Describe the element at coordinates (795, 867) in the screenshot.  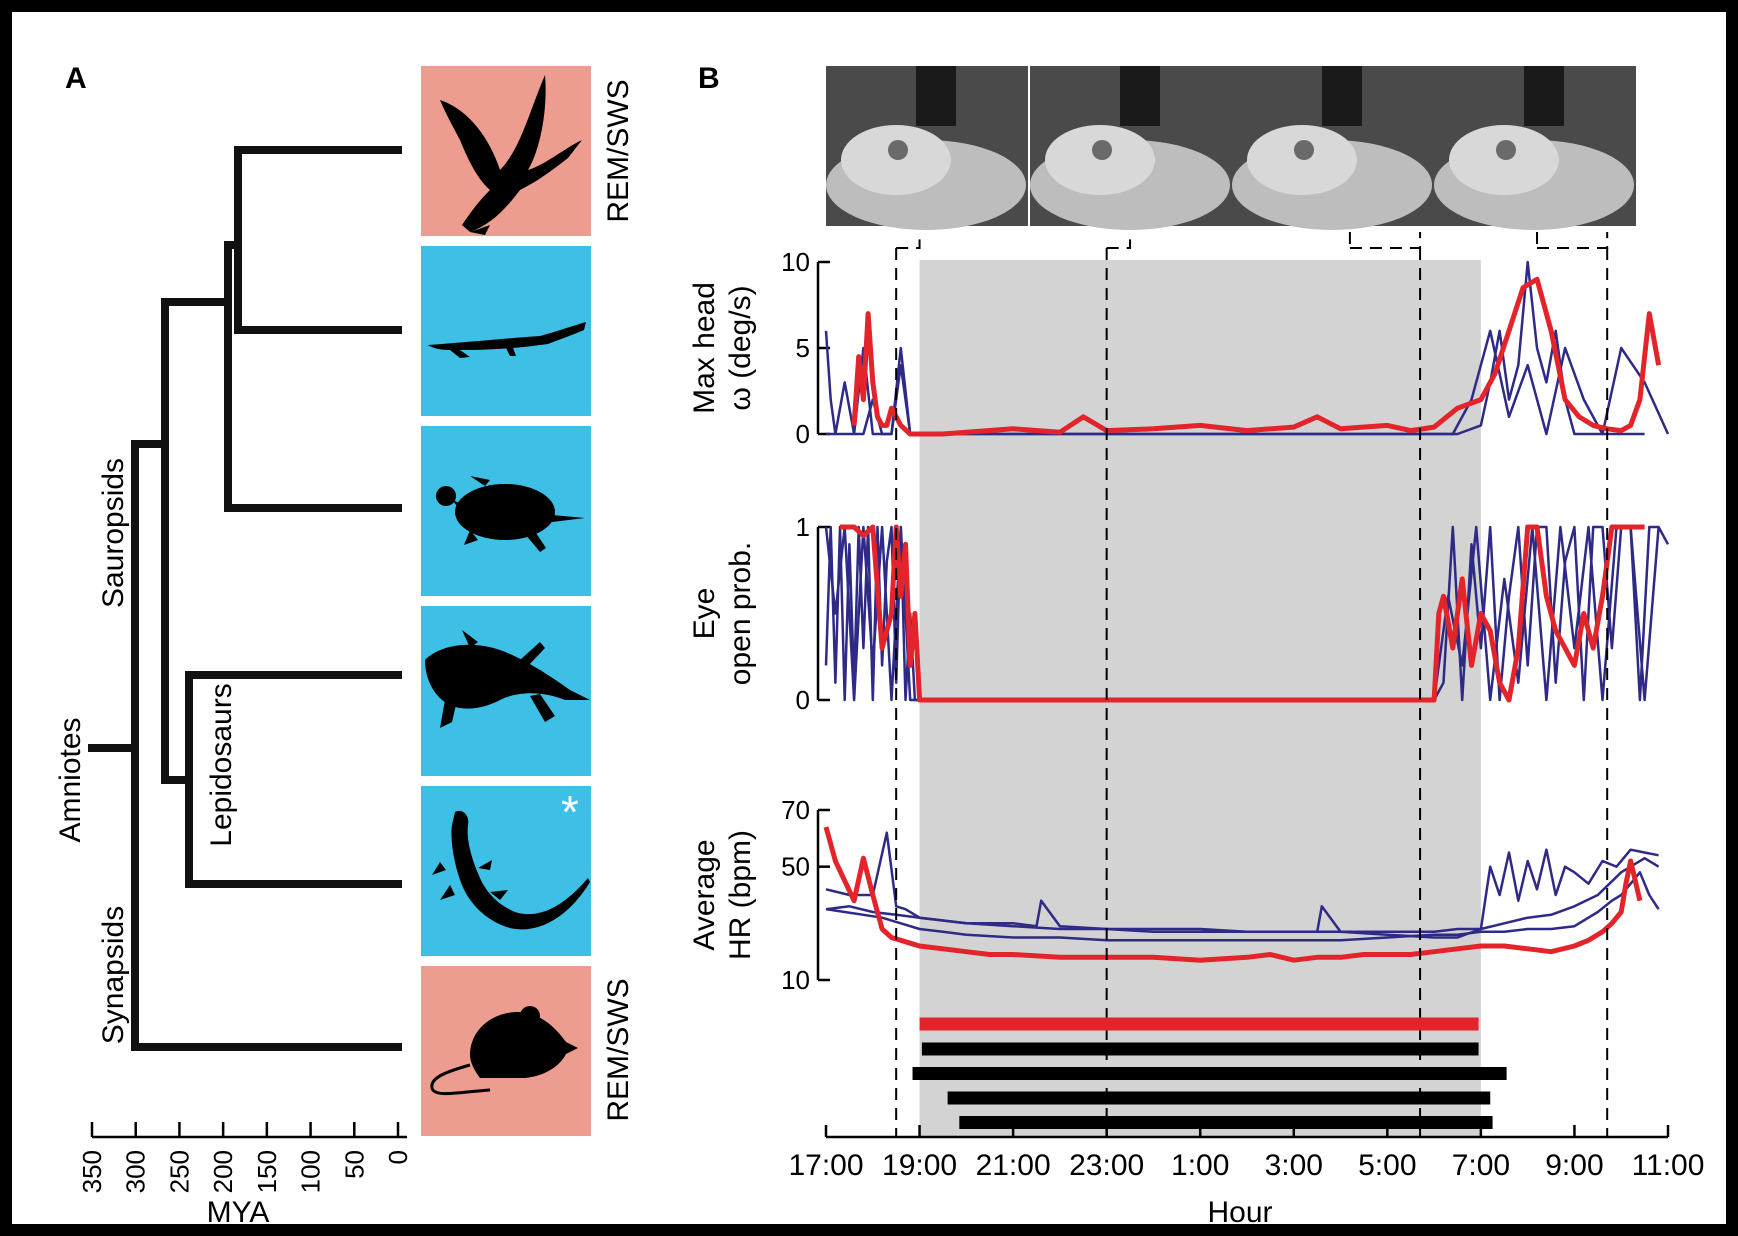
I see `y-tick-label: 50` at that location.